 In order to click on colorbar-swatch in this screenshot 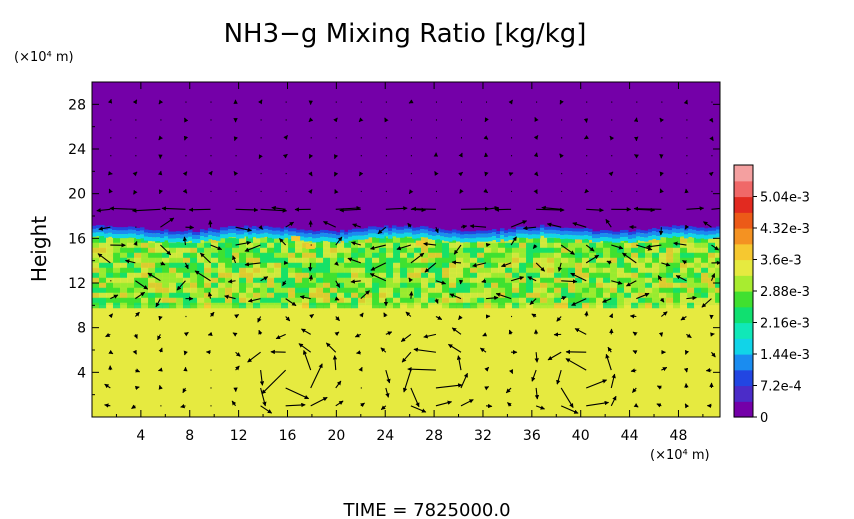, I will do `click(743, 378)`.